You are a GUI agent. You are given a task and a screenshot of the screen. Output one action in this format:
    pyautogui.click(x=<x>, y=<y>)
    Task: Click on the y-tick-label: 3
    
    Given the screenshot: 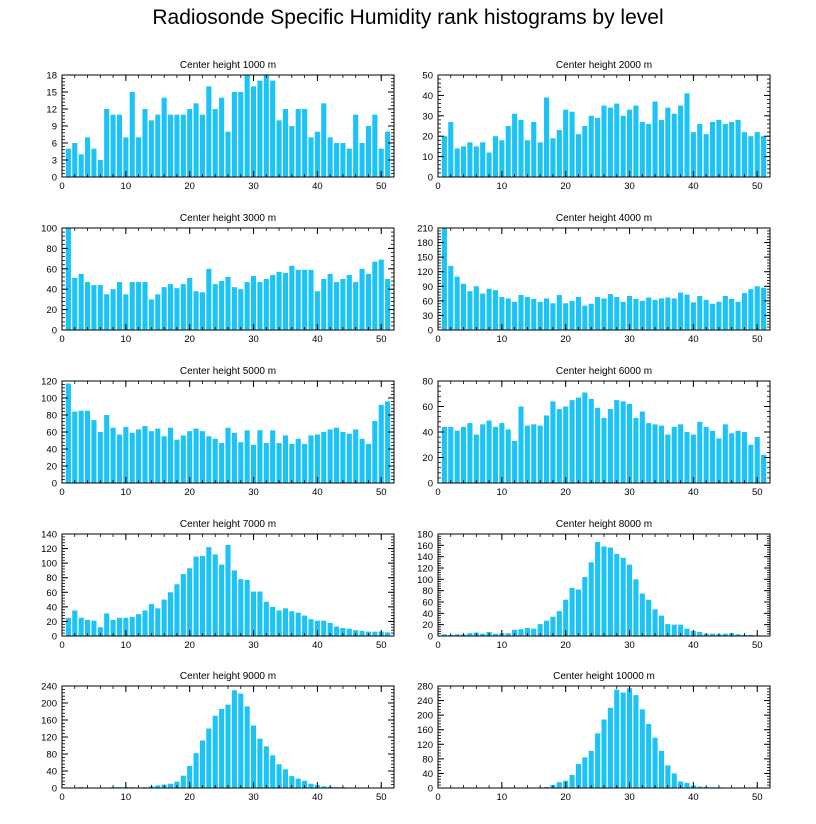 What is the action you would take?
    pyautogui.click(x=54, y=161)
    